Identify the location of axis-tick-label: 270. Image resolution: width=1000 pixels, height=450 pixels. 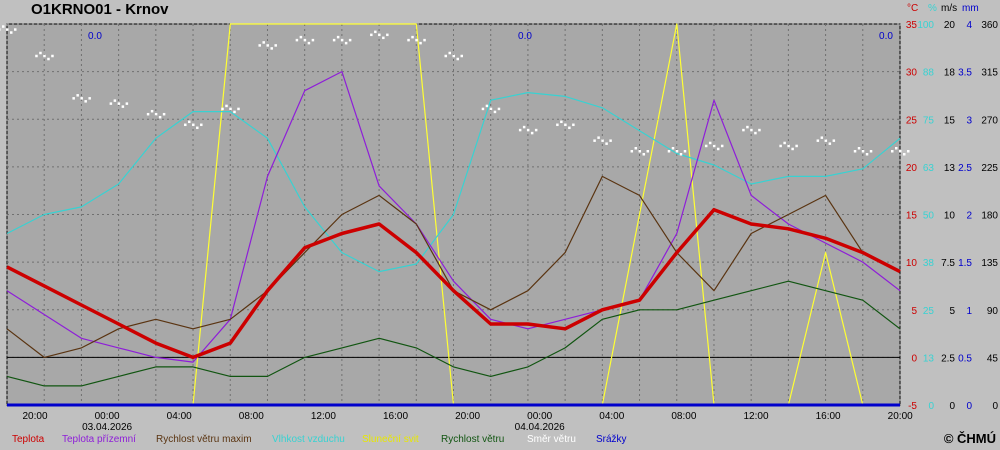
(989, 120).